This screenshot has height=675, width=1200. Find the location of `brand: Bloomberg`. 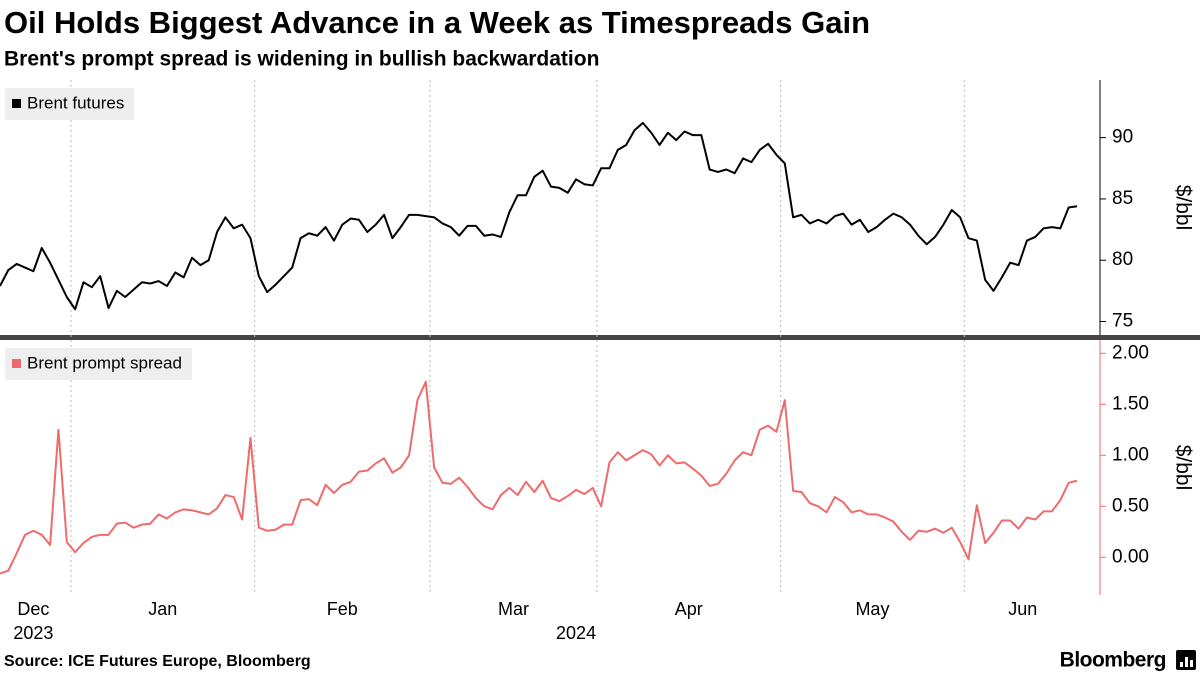

brand: Bloomberg is located at coordinates (1113, 660).